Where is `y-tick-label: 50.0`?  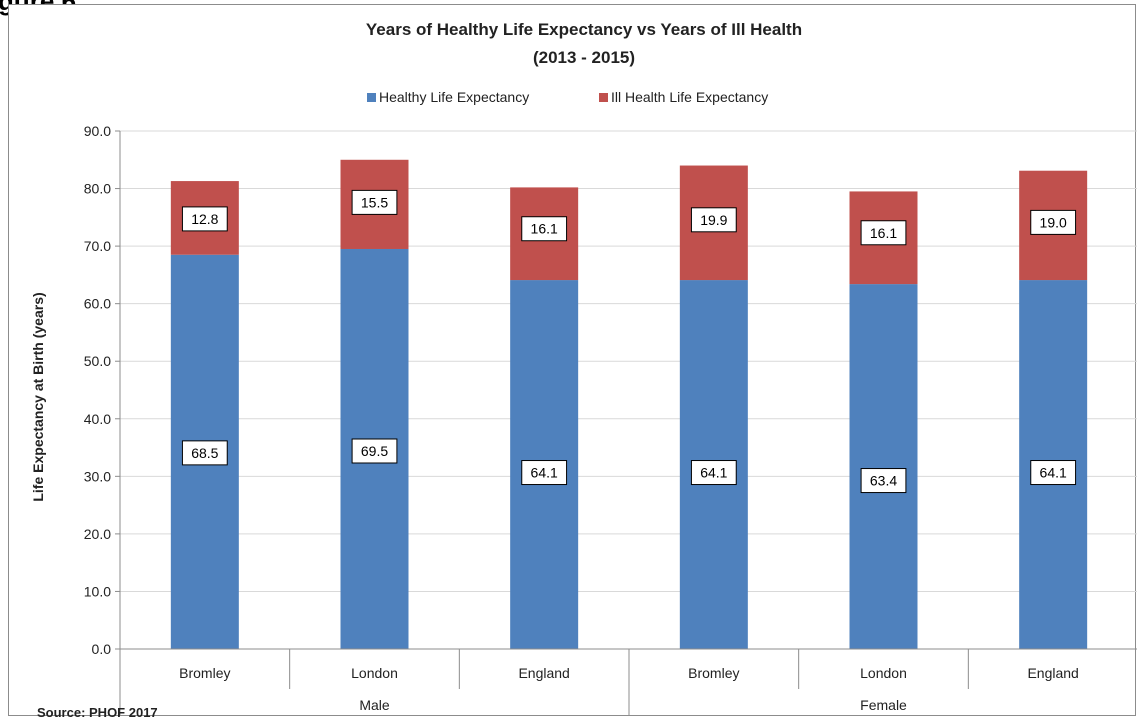
y-tick-label: 50.0 is located at coordinates (97, 361).